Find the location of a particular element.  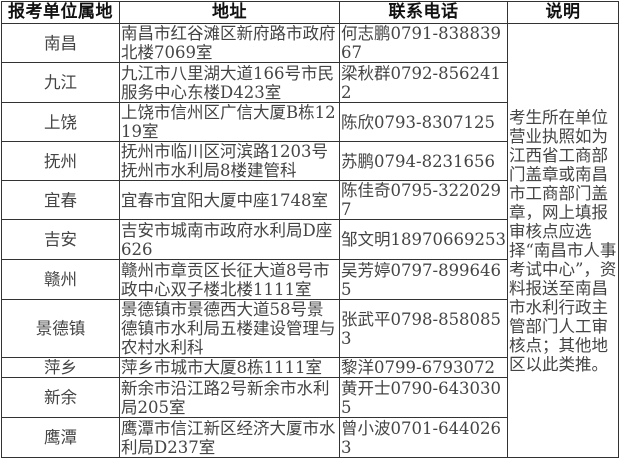

contact-cell: 梁秋群0792-8562412 is located at coordinates (423, 82).